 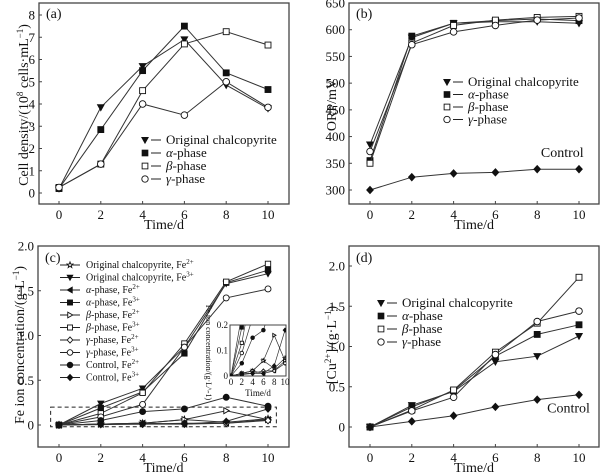 What do you see at coordinates (242, 382) in the screenshot?
I see `inset-x-tick-label: 2` at bounding box center [242, 382].